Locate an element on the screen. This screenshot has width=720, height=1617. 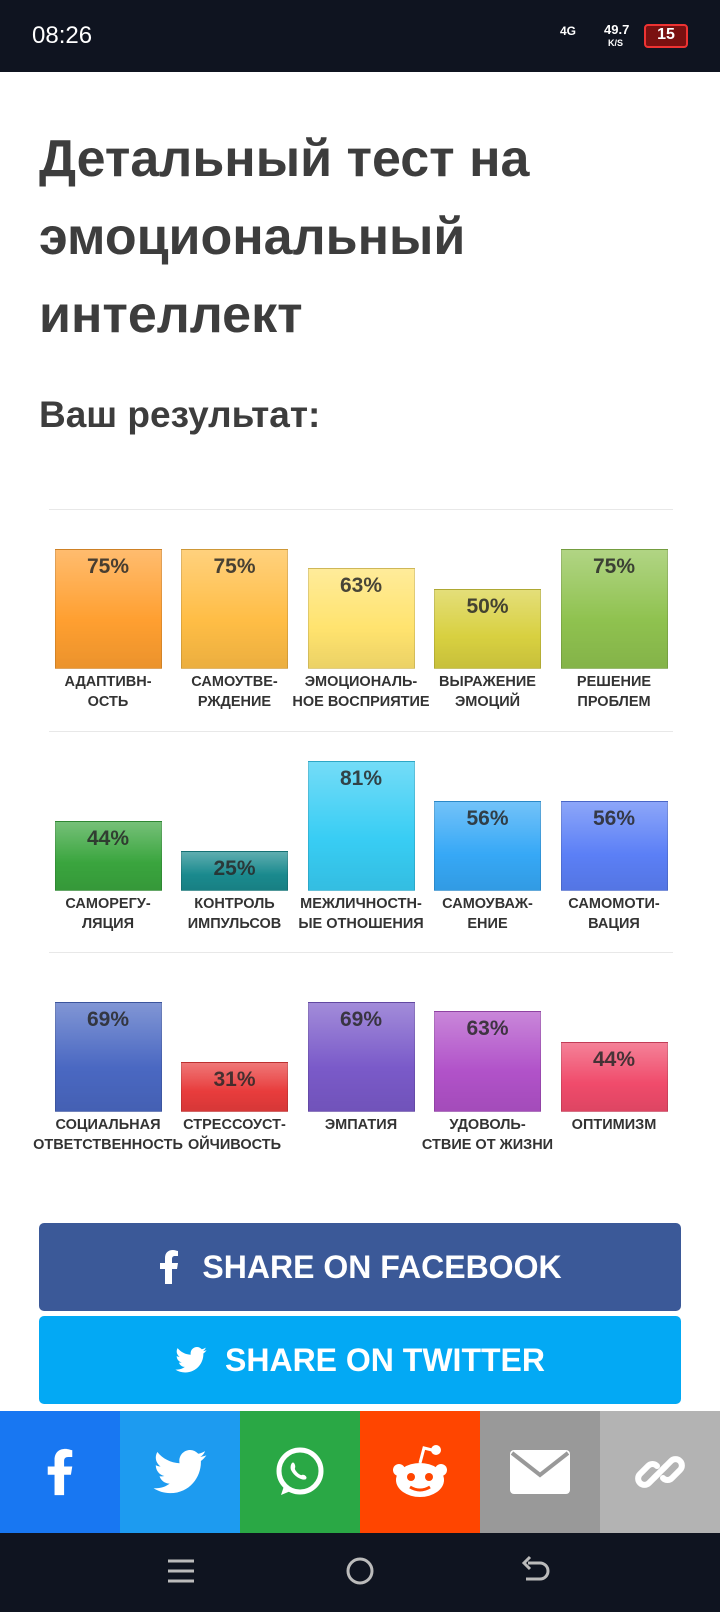
category-label: СОЦИАЛЬНАЯ ОТВЕТСТВЕННОСТЬ is located at coordinates (108, 1135).